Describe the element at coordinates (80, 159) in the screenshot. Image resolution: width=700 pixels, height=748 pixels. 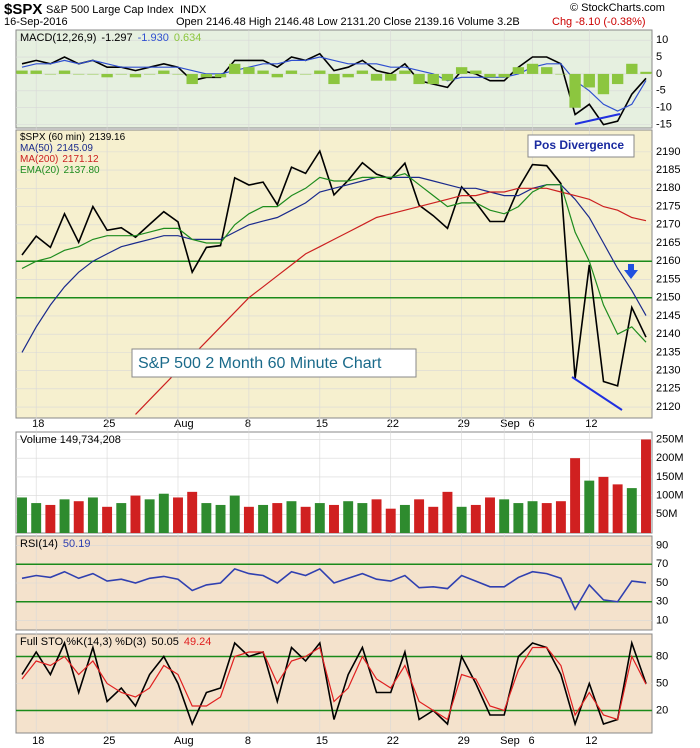
I see `legend-value: 2171.12` at that location.